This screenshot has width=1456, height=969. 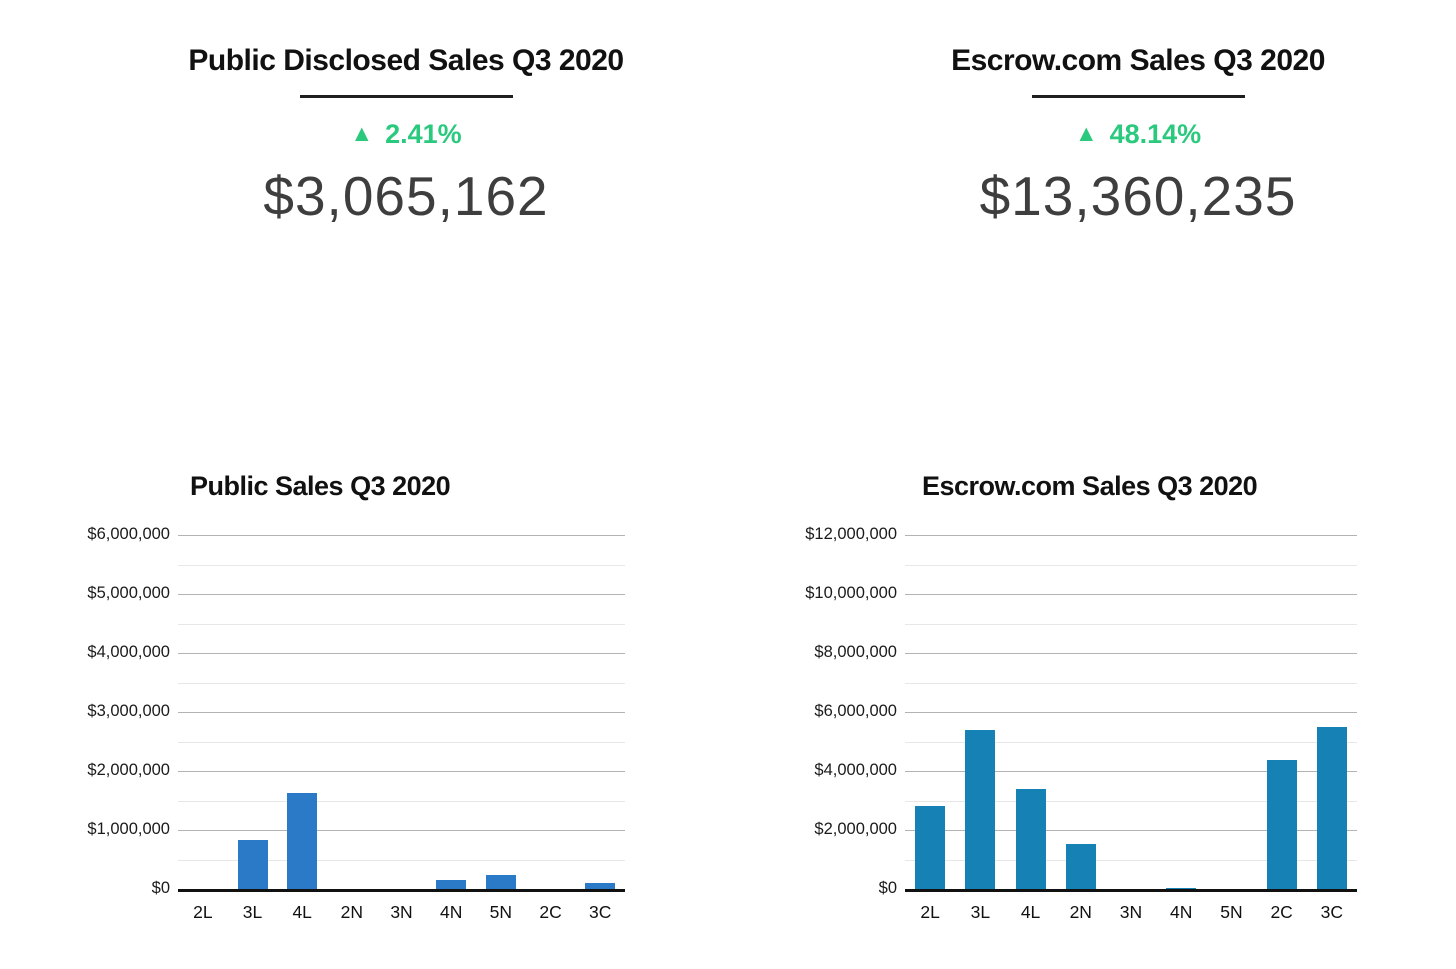 I want to click on y-tick-label: $0, so click(x=160, y=888).